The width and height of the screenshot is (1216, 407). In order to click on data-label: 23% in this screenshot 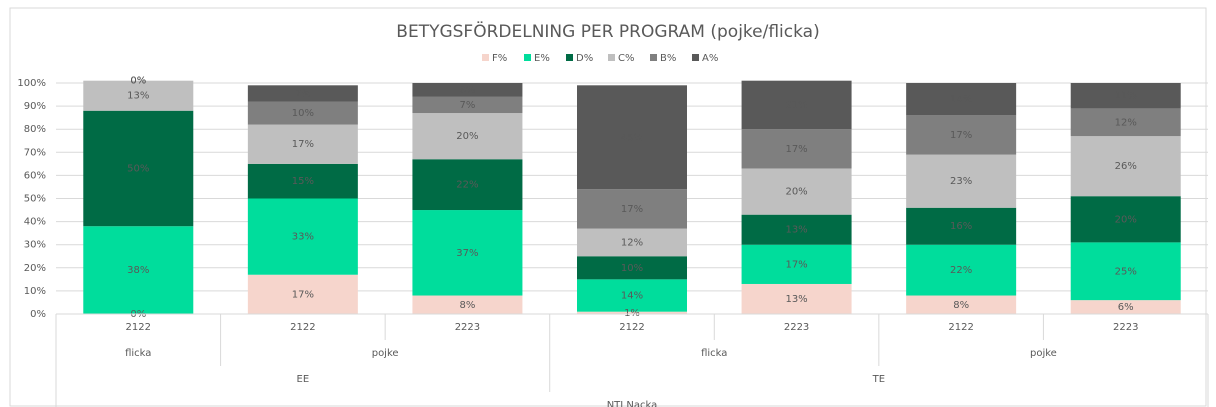, I will do `click(961, 181)`.